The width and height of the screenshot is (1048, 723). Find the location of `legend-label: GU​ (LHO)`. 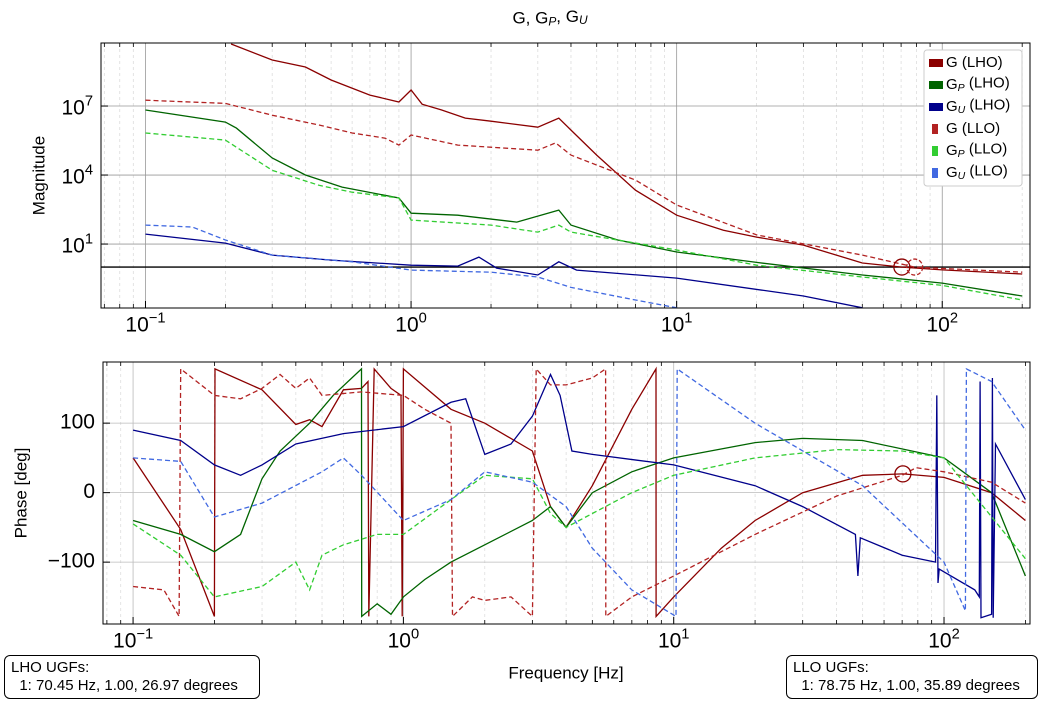

legend-label: GU​ (LHO) is located at coordinates (978, 106).